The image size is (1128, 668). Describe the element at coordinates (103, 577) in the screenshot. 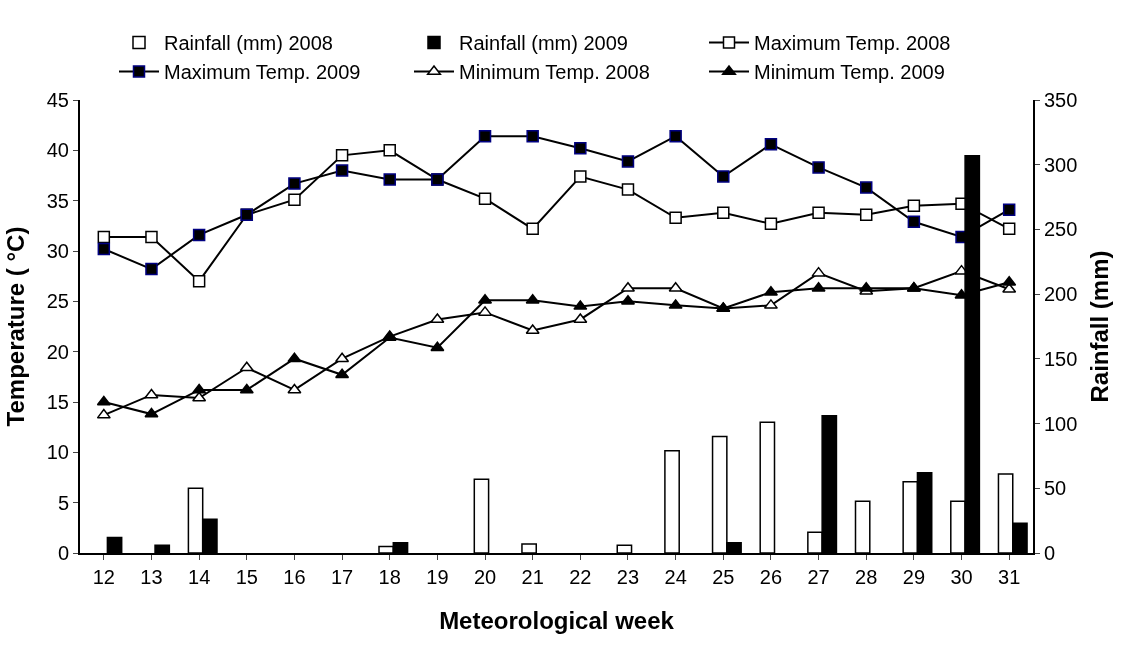

I see `x-tick-label: 12` at that location.